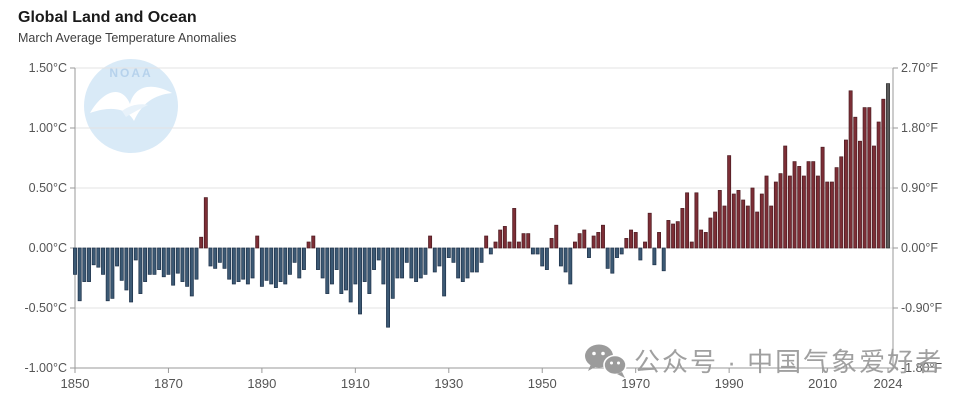  I want to click on bar-1937, so click(481, 255).